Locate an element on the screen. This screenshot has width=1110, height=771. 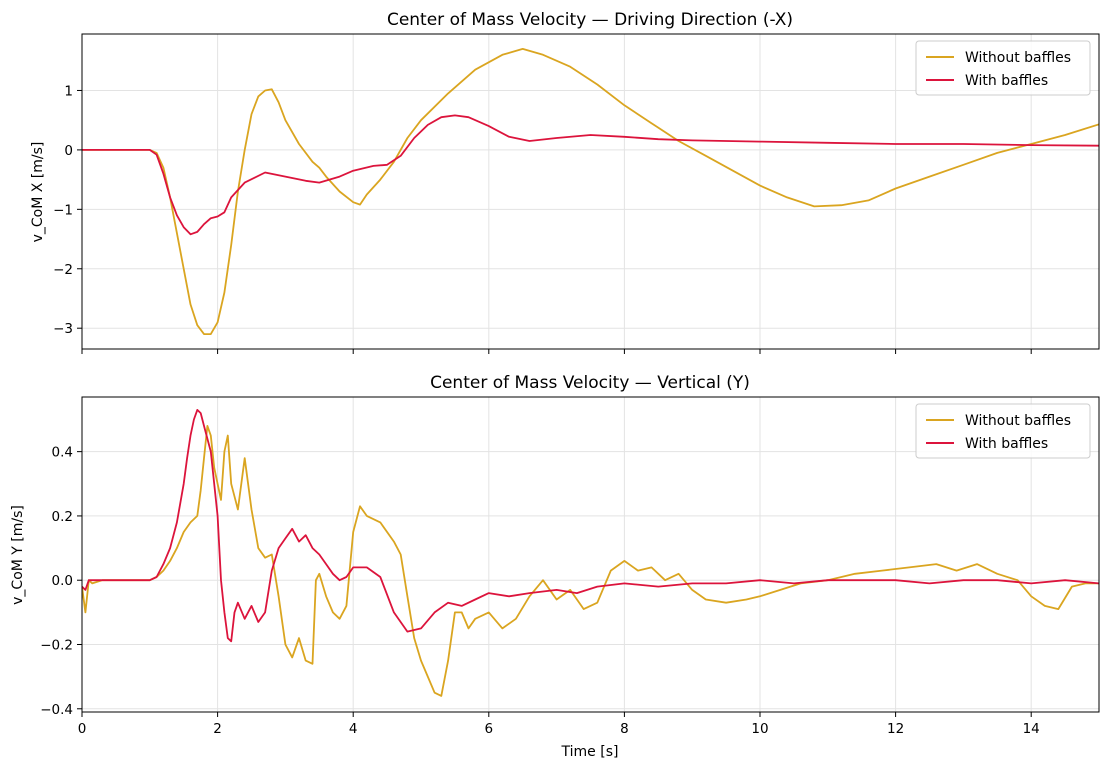
x-tick-label: 2 is located at coordinates (217, 729).